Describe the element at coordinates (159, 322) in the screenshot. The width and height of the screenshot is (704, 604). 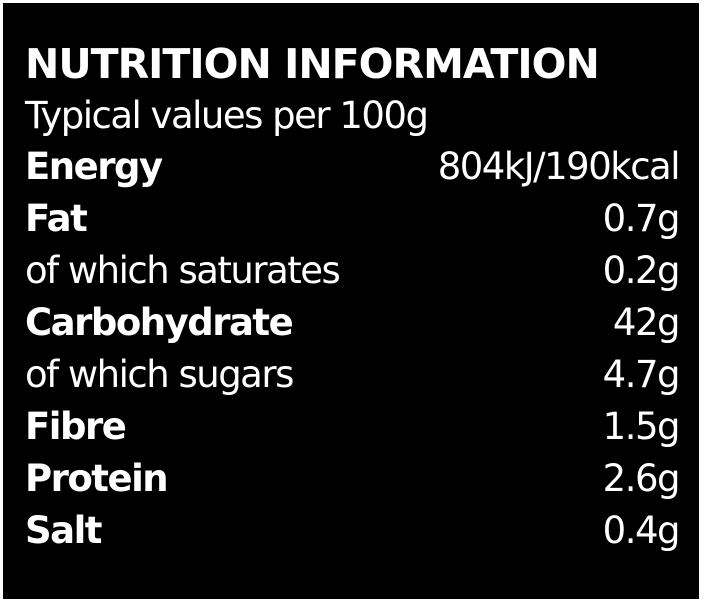
I see `nutrient-name: Carbohydrate` at that location.